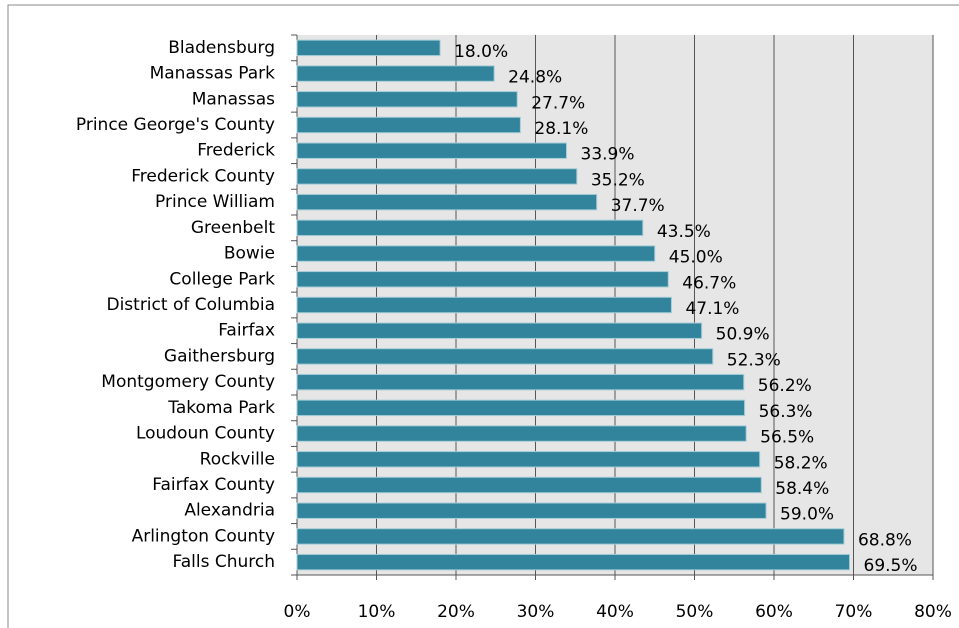 The height and width of the screenshot is (628, 959). Describe the element at coordinates (246, 331) in the screenshot. I see `y-tick-label: Fairfax` at that location.